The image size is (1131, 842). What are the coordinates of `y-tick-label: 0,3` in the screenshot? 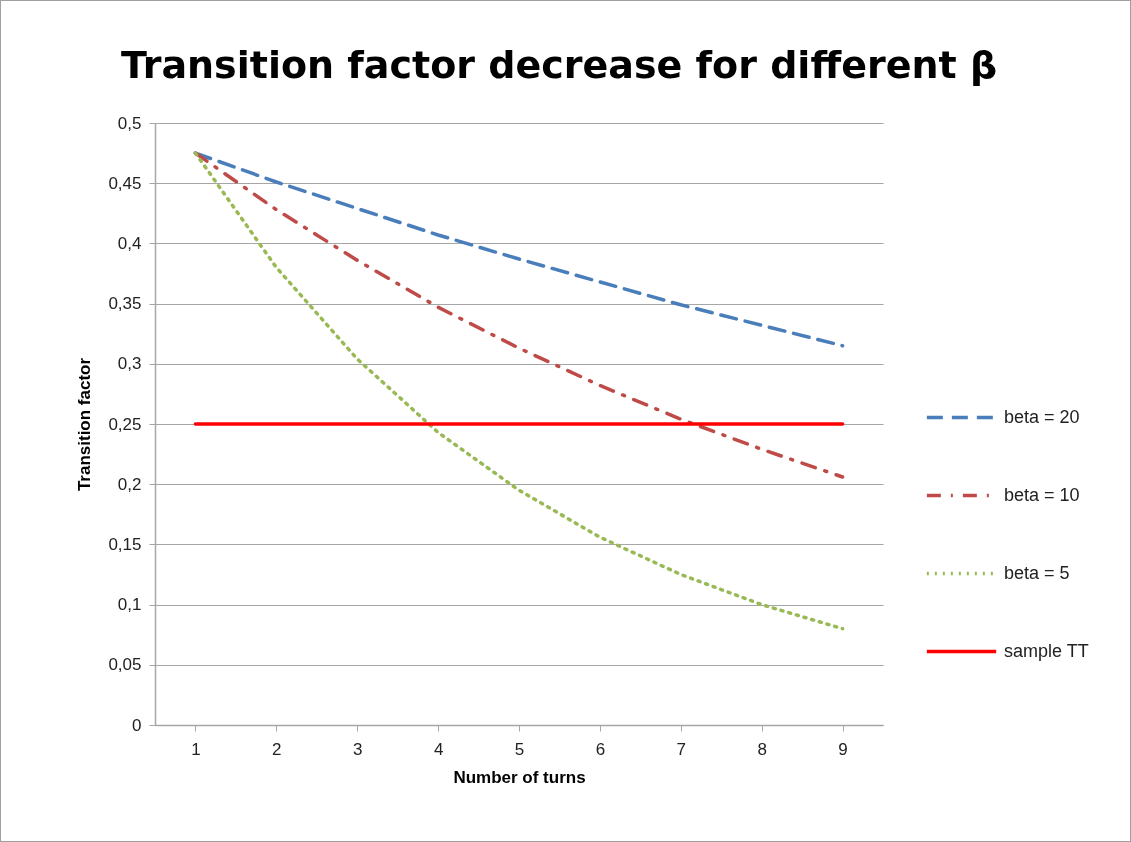 It's located at (129, 364).